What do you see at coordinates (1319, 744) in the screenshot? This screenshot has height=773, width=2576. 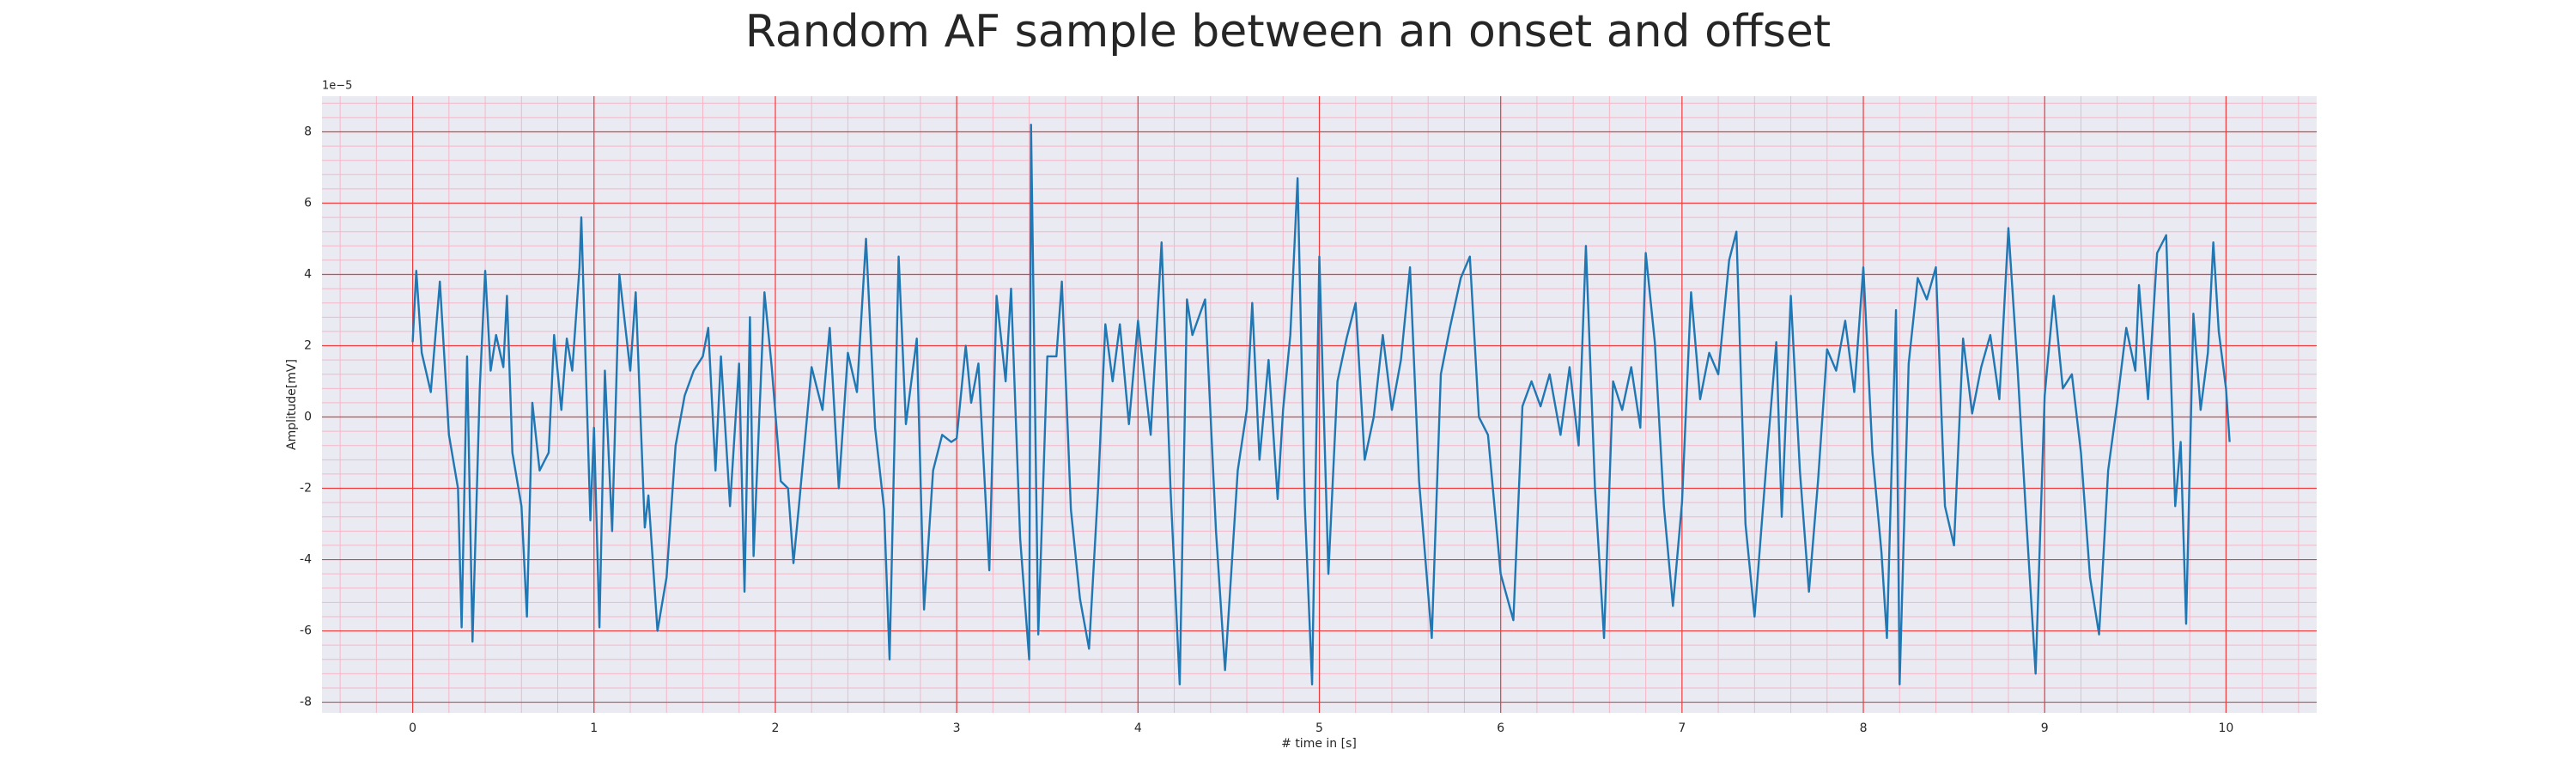 I see `x-axis-label: # time in [s]` at bounding box center [1319, 744].